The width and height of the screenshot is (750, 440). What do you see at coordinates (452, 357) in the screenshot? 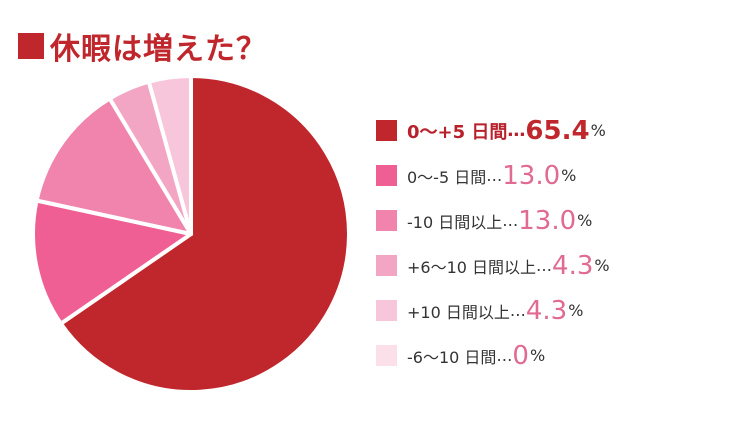
I see `legend-label: -6〜10 日間` at bounding box center [452, 357].